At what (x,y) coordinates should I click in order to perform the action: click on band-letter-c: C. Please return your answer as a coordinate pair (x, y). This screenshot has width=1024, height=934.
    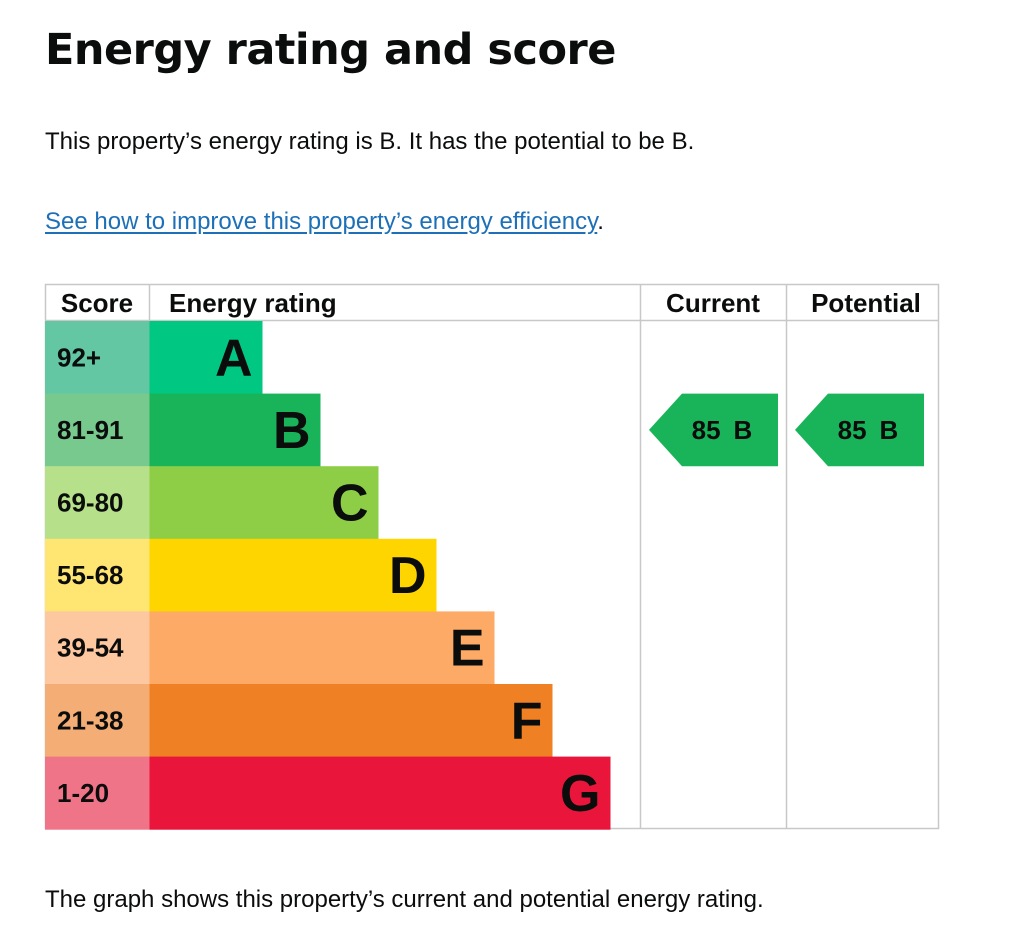
    Looking at the image, I should click on (350, 504).